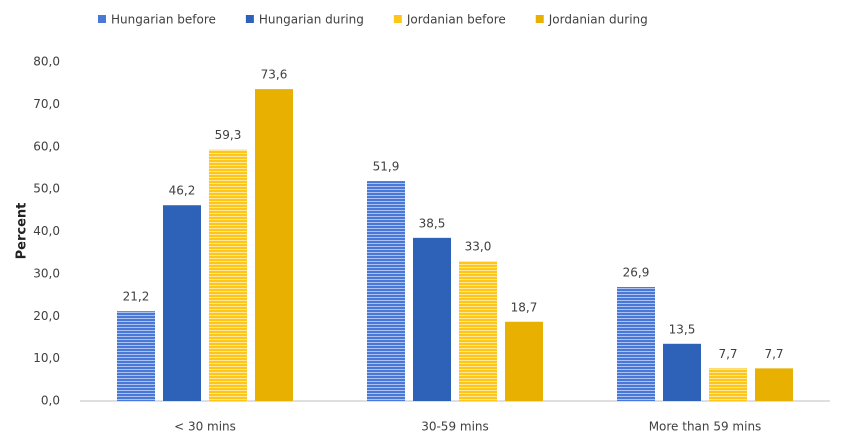 This screenshot has height=436, width=862. What do you see at coordinates (274, 75) in the screenshot?
I see `value-label: 73,6` at bounding box center [274, 75].